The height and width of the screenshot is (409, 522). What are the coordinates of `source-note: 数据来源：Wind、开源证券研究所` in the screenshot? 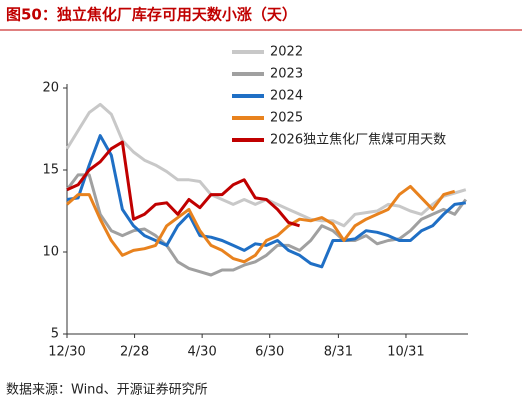 It's located at (107, 390).